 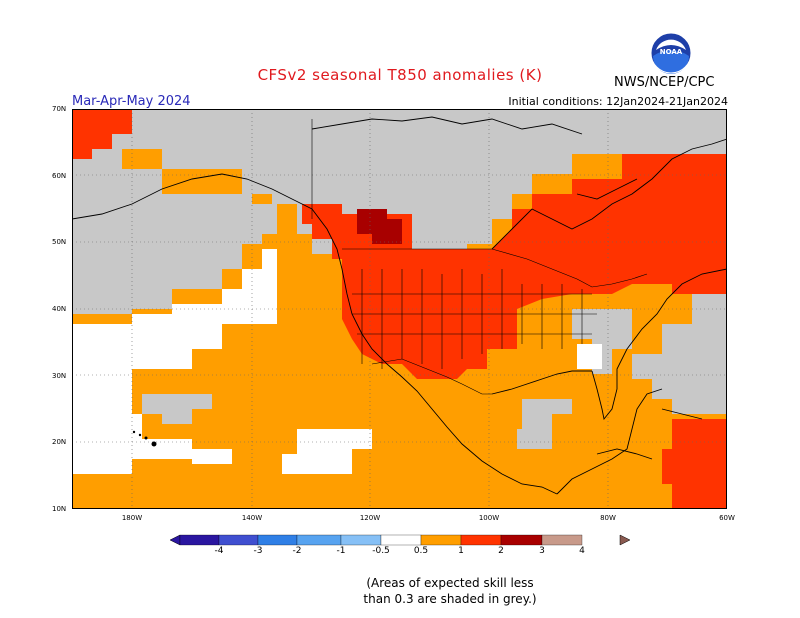 I want to click on colorbar-label: 3, so click(x=542, y=551).